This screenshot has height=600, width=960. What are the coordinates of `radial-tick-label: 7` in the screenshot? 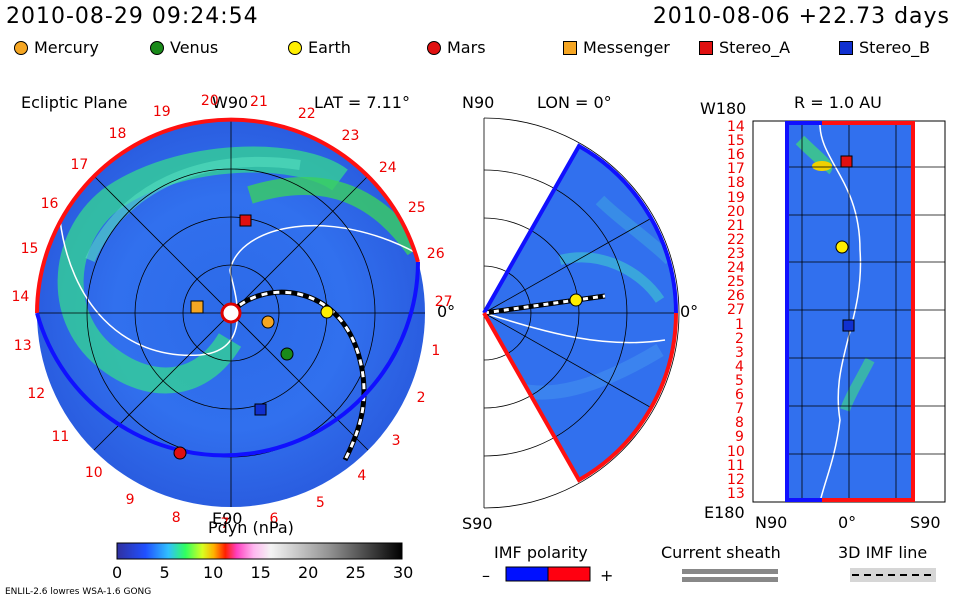 It's located at (739, 409).